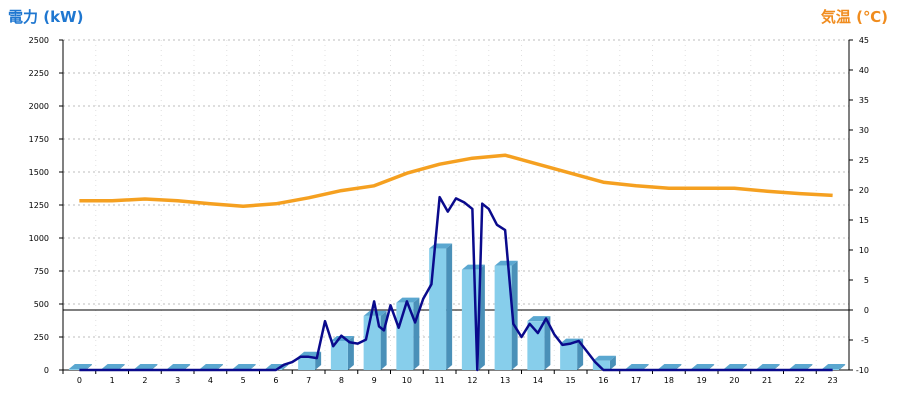 The width and height of the screenshot is (900, 400). Describe the element at coordinates (833, 380) in the screenshot. I see `x-tick-label: 23` at that location.